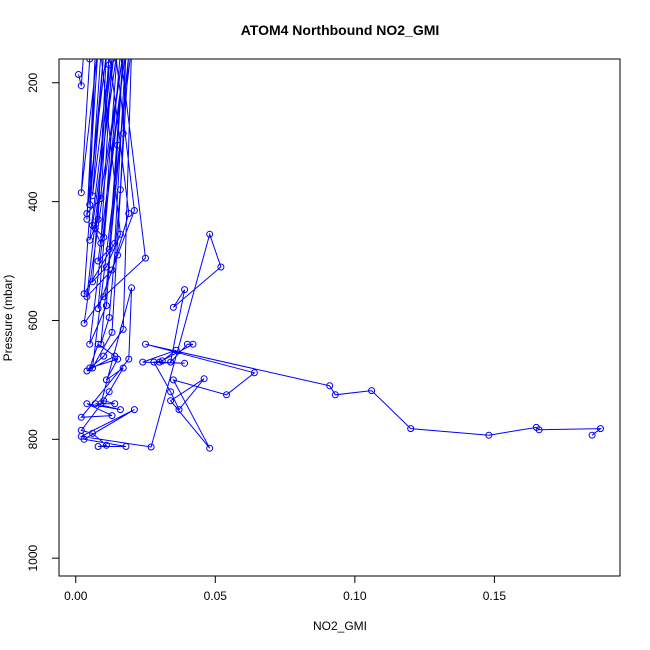 The width and height of the screenshot is (650, 650). What do you see at coordinates (76, 596) in the screenshot?
I see `x-tick-label: 0.00` at bounding box center [76, 596].